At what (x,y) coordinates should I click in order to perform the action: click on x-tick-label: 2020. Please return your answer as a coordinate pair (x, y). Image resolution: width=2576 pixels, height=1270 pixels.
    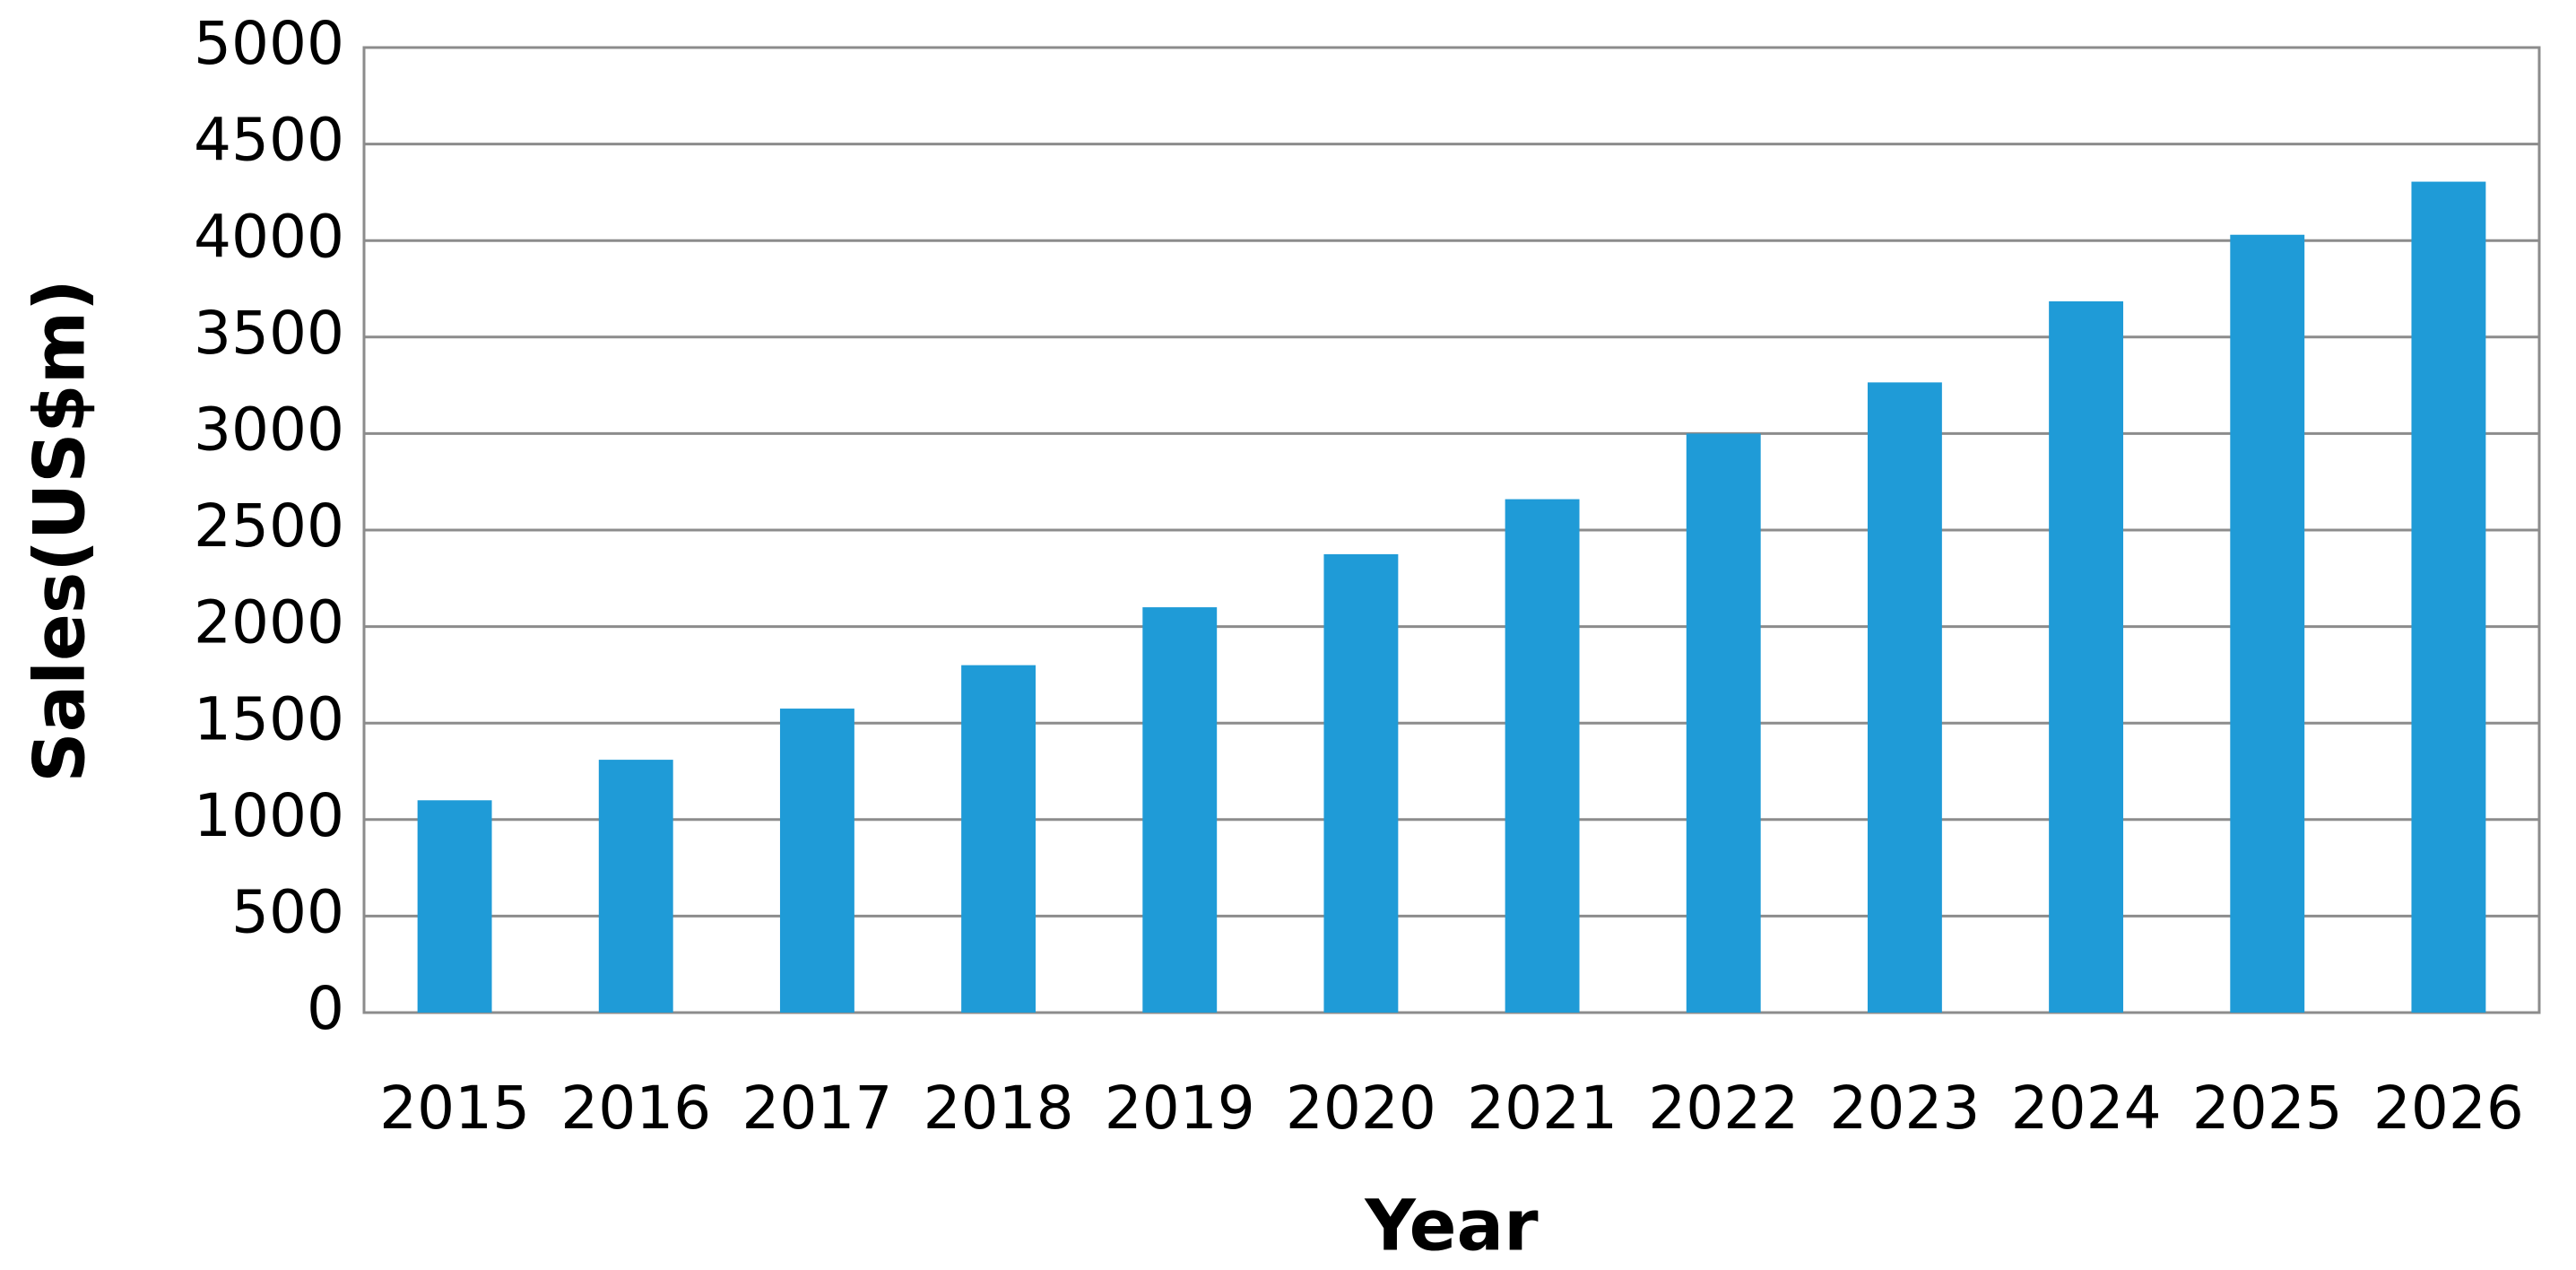
    Looking at the image, I should click on (1361, 1108).